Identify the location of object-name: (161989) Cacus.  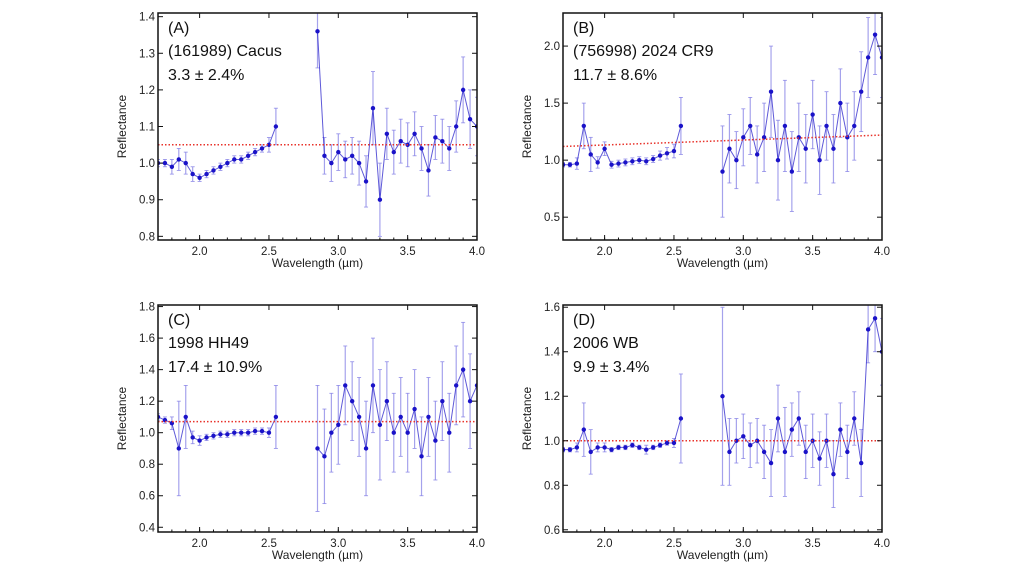
(225, 51).